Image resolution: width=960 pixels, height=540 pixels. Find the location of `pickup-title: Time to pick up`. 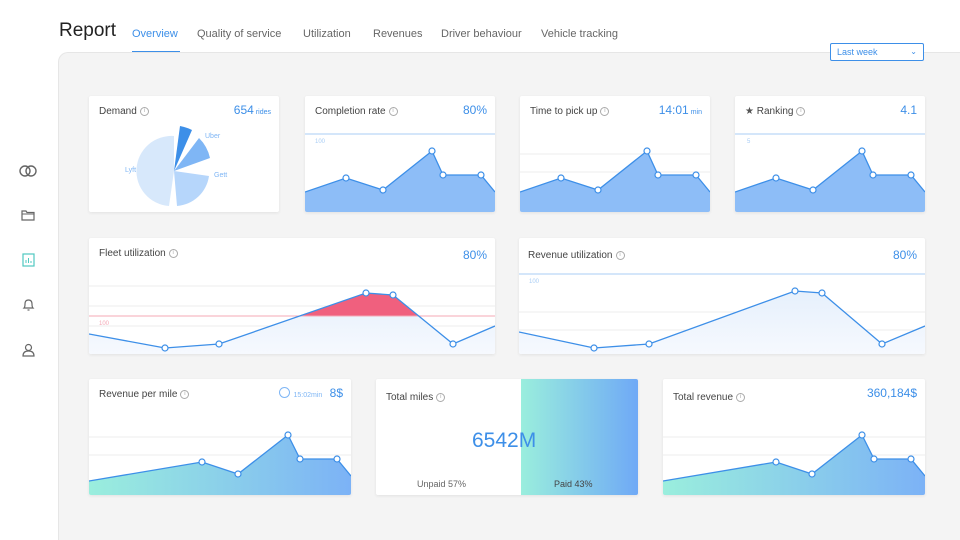

pickup-title: Time to pick up is located at coordinates (564, 111).